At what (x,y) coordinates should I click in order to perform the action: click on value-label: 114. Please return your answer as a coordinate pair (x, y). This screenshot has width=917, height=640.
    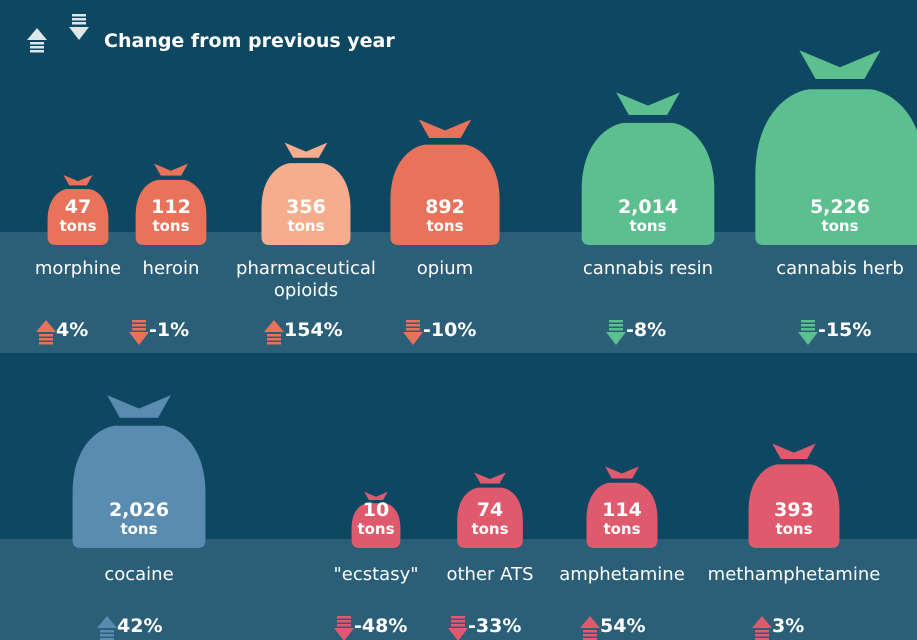
    Looking at the image, I should click on (622, 510).